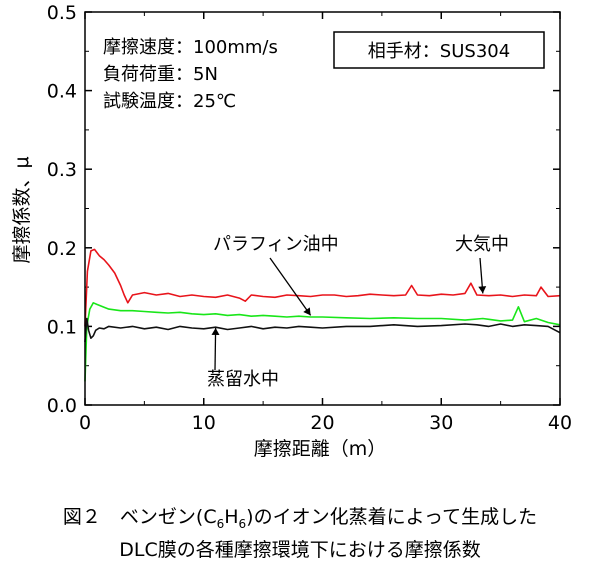  I want to click on y-tick-label: 0.2, so click(62, 249).